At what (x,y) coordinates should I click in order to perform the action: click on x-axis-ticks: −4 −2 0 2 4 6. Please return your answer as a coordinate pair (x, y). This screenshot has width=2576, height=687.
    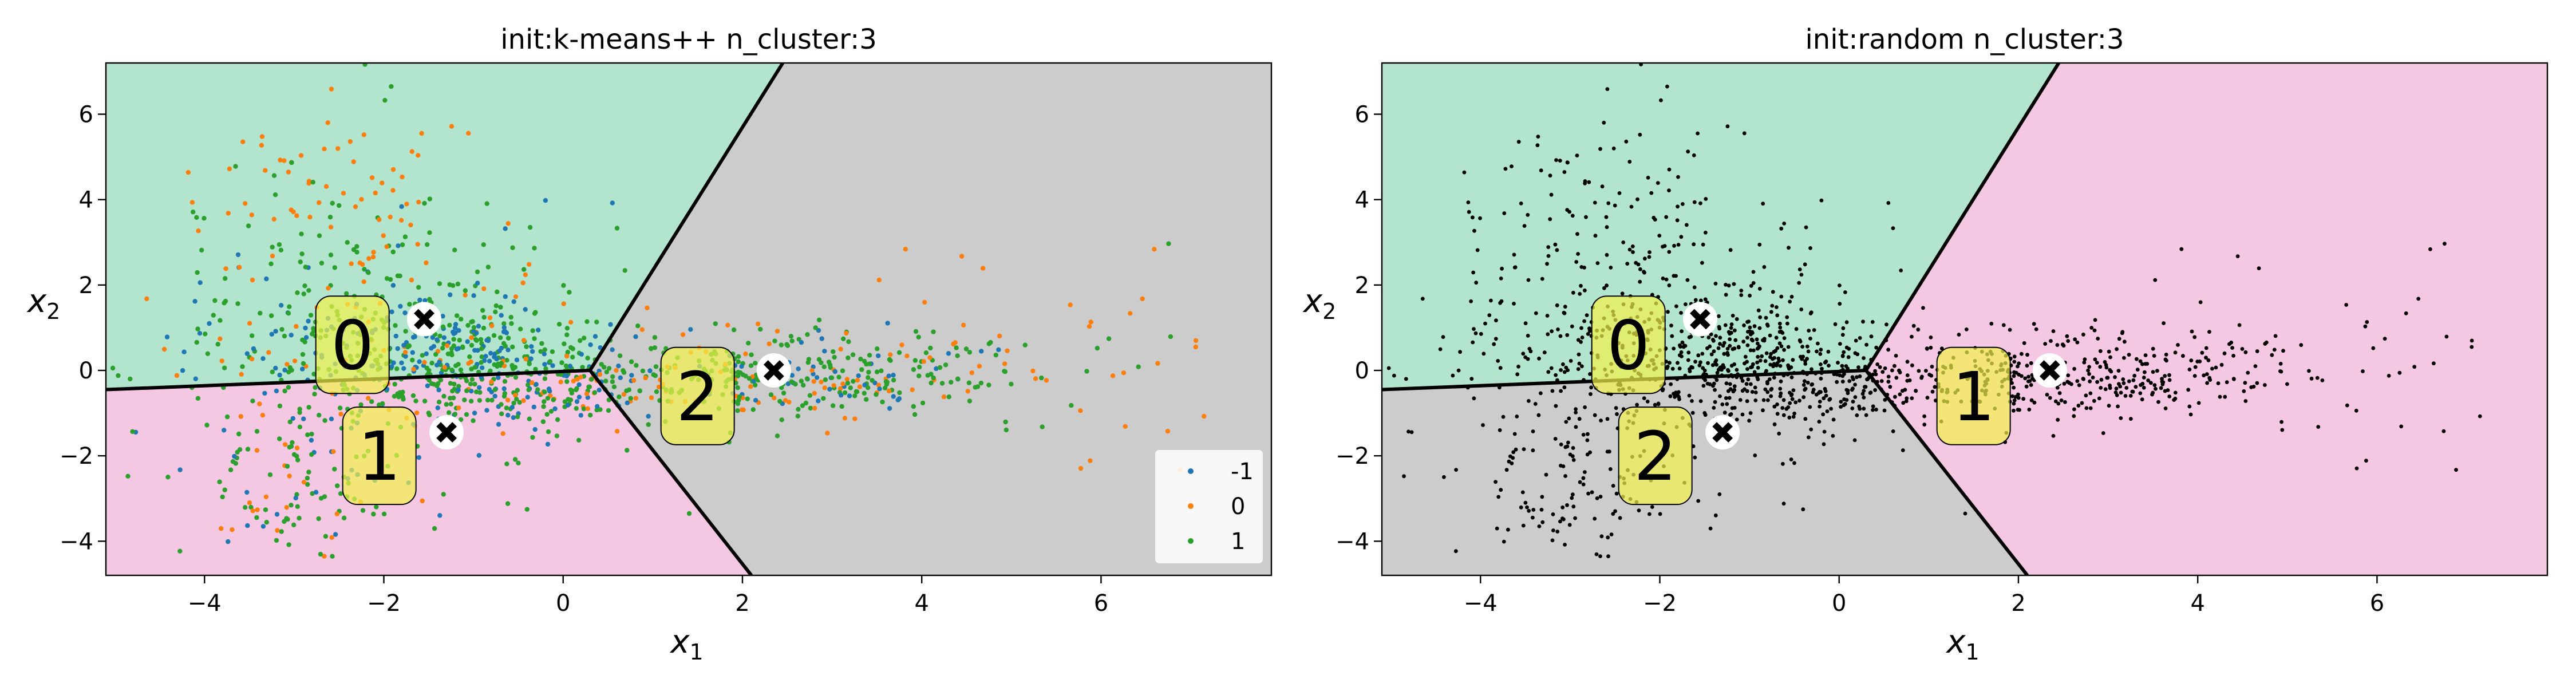
    Looking at the image, I should click on (648, 596).